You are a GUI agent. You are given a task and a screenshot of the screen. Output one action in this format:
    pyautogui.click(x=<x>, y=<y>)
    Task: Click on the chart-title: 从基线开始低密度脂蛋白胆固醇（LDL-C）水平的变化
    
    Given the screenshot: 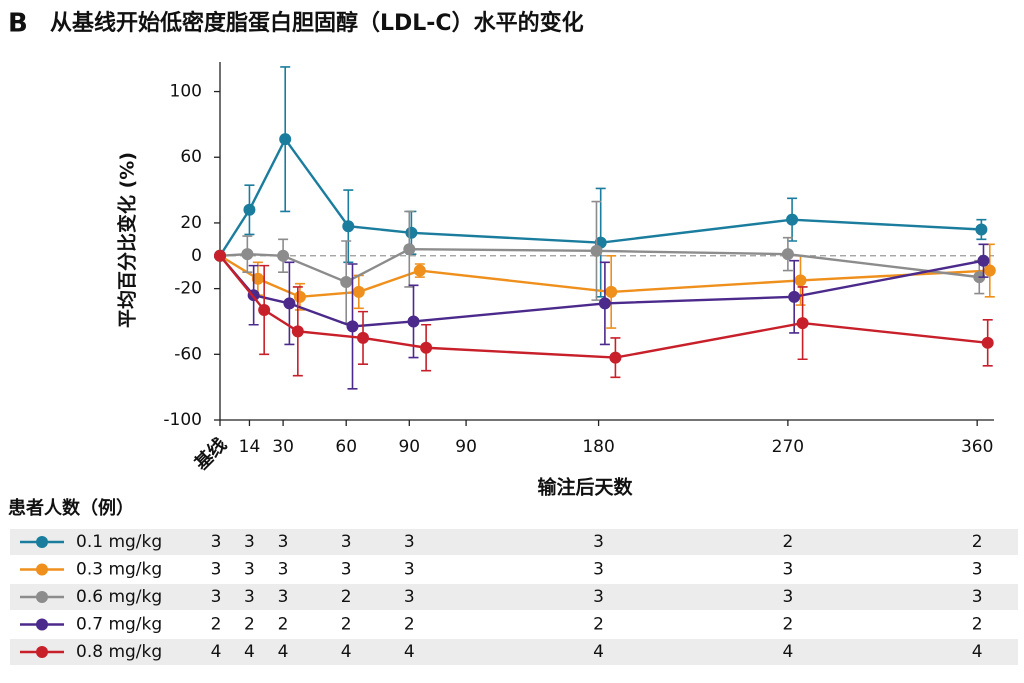 What is the action you would take?
    pyautogui.click(x=317, y=23)
    